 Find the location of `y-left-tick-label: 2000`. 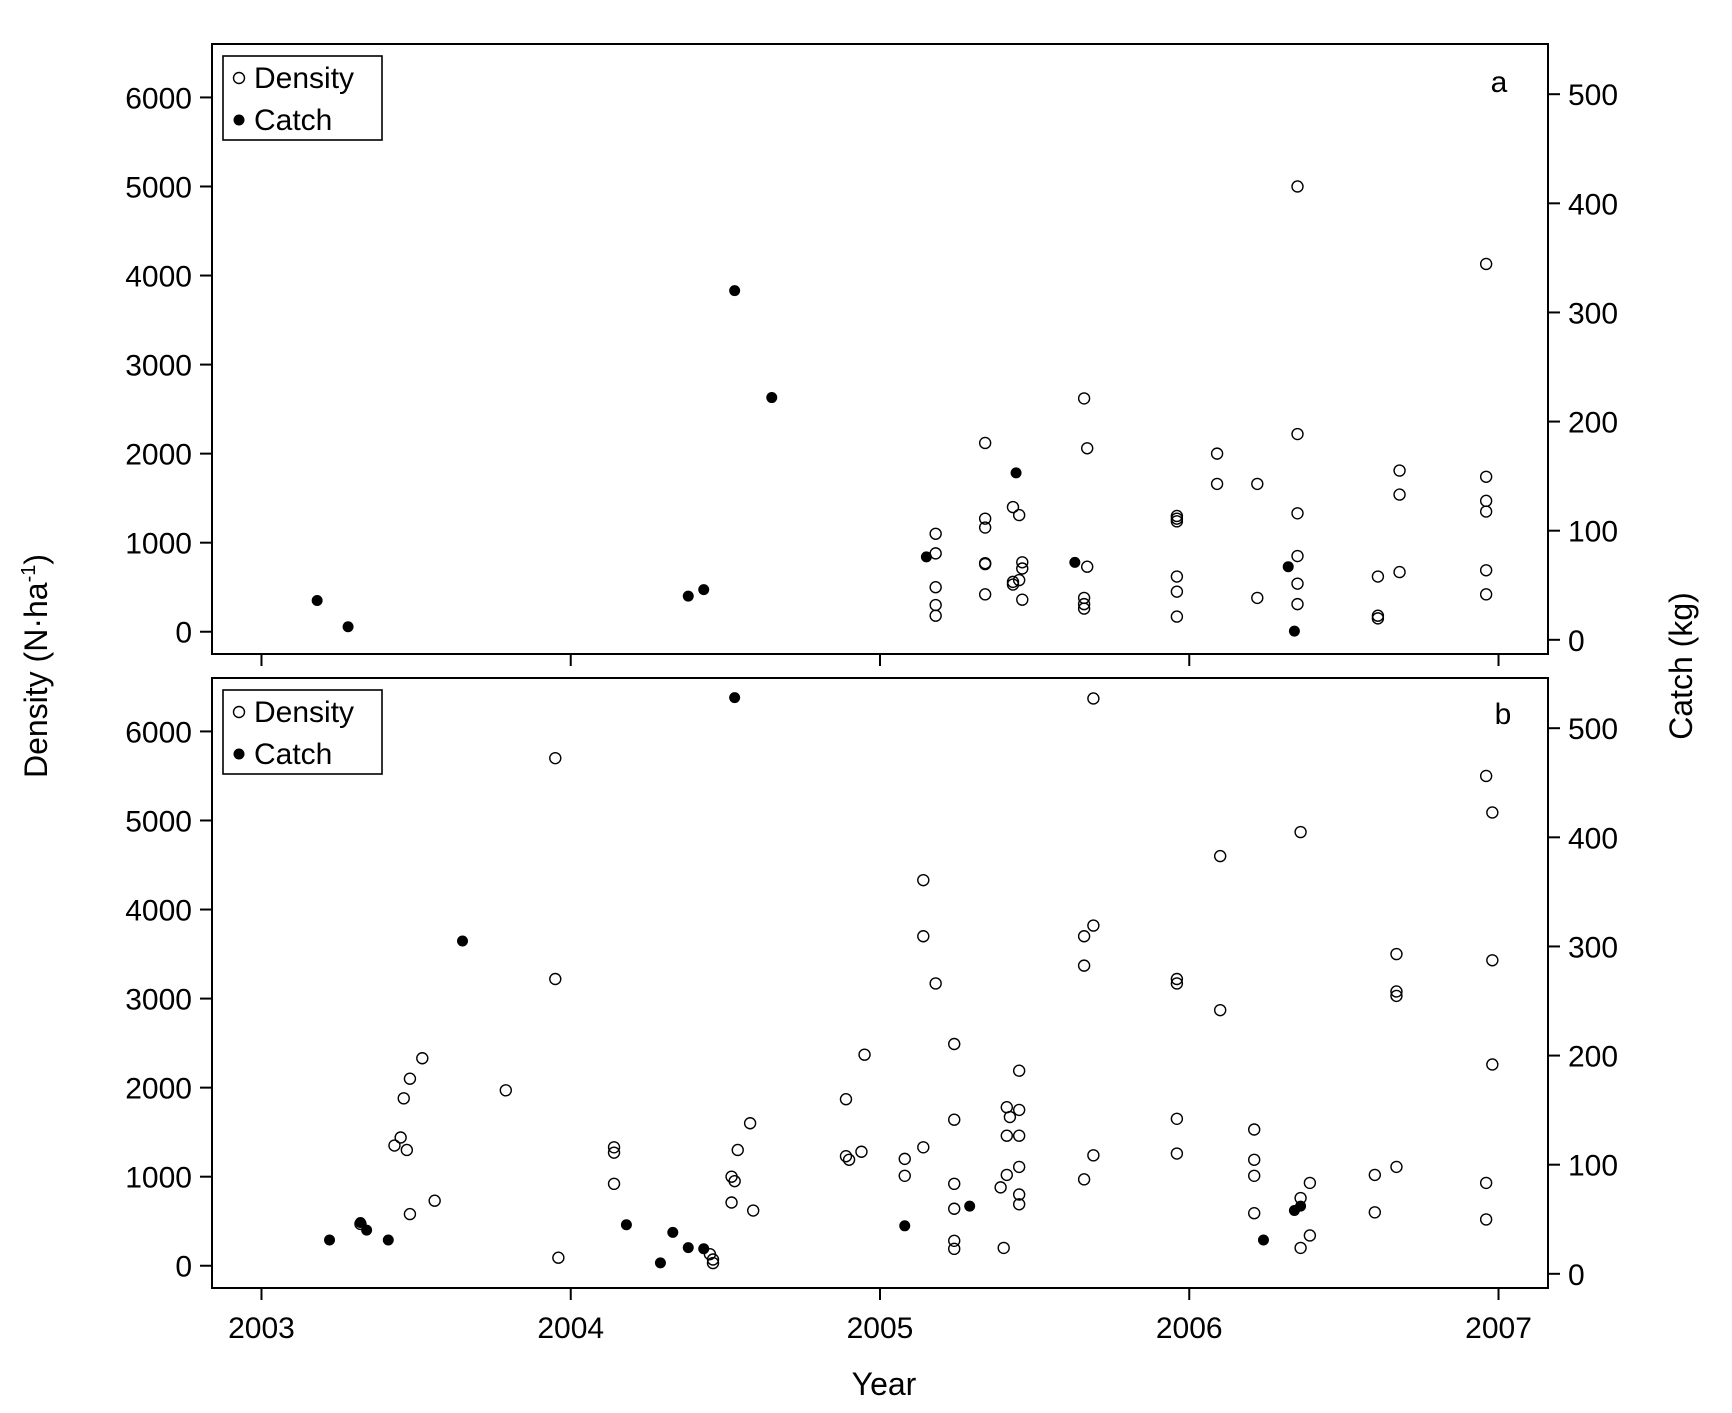

y-left-tick-label: 2000 is located at coordinates (158, 455).